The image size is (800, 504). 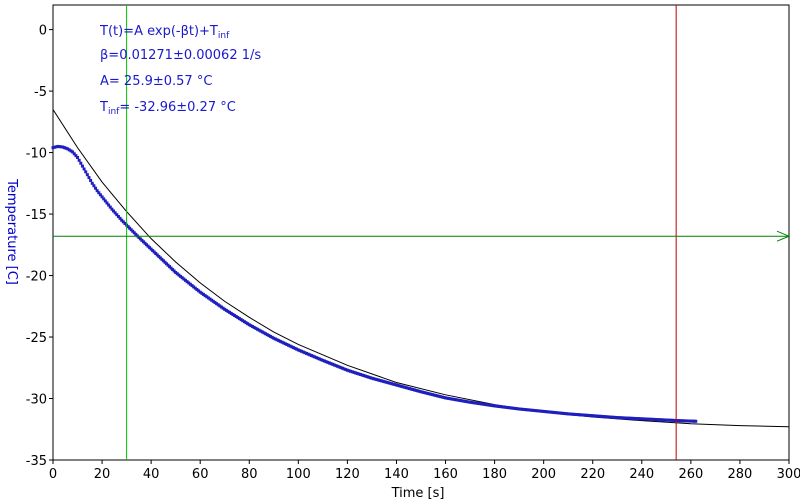 I want to click on annotation-tinf-subscript: inf, so click(x=114, y=112).